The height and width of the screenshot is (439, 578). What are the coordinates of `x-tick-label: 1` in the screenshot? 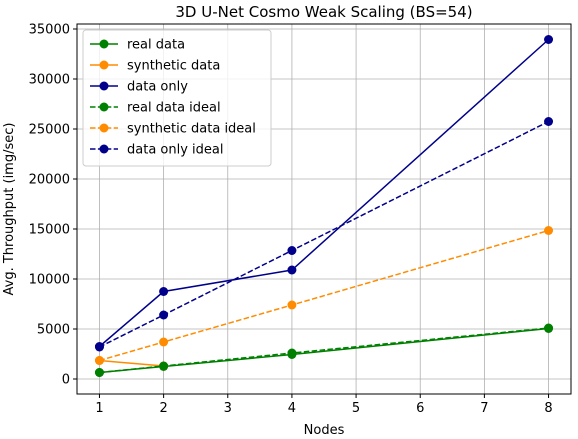 It's located at (99, 408).